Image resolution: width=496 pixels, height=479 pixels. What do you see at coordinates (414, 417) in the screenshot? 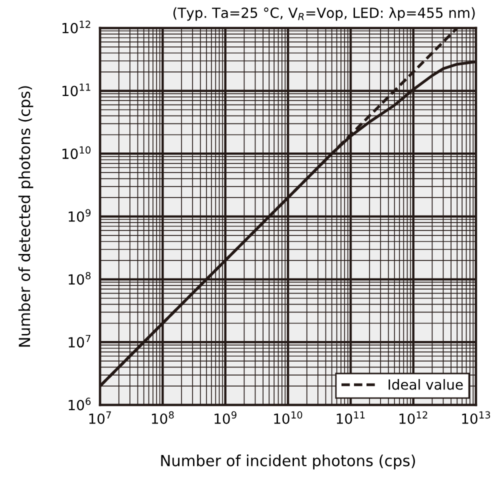
I see `x-tick-label: 10$^{12}$` at bounding box center [414, 417].